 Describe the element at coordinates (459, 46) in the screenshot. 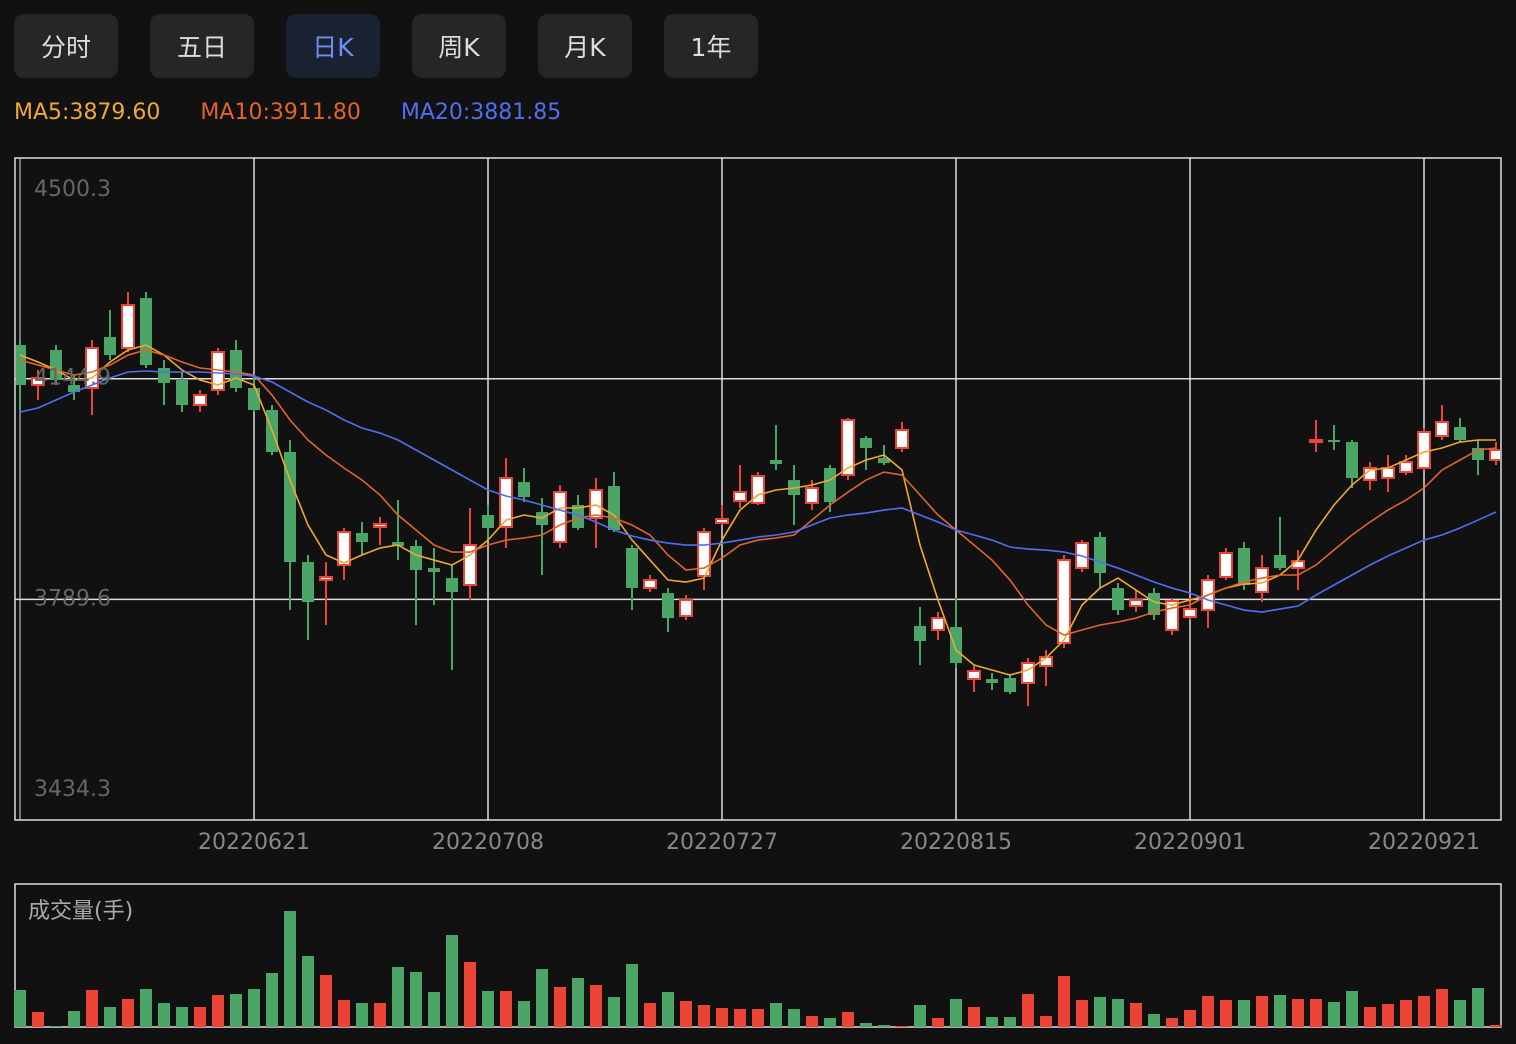

I see `tab-button: 周K` at that location.